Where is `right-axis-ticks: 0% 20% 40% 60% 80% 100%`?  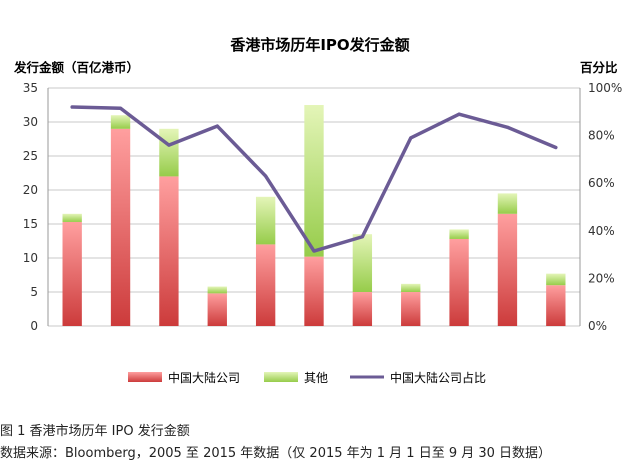
right-axis-ticks: 0% 20% 40% 60% 80% 100% is located at coordinates (605, 207).